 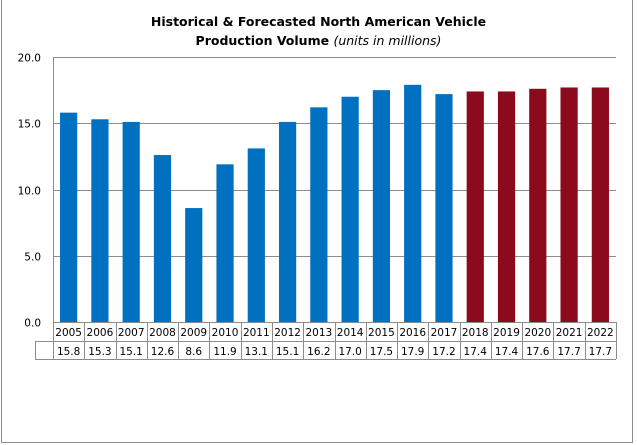 I want to click on x-category-label: 2019, so click(x=506, y=333).